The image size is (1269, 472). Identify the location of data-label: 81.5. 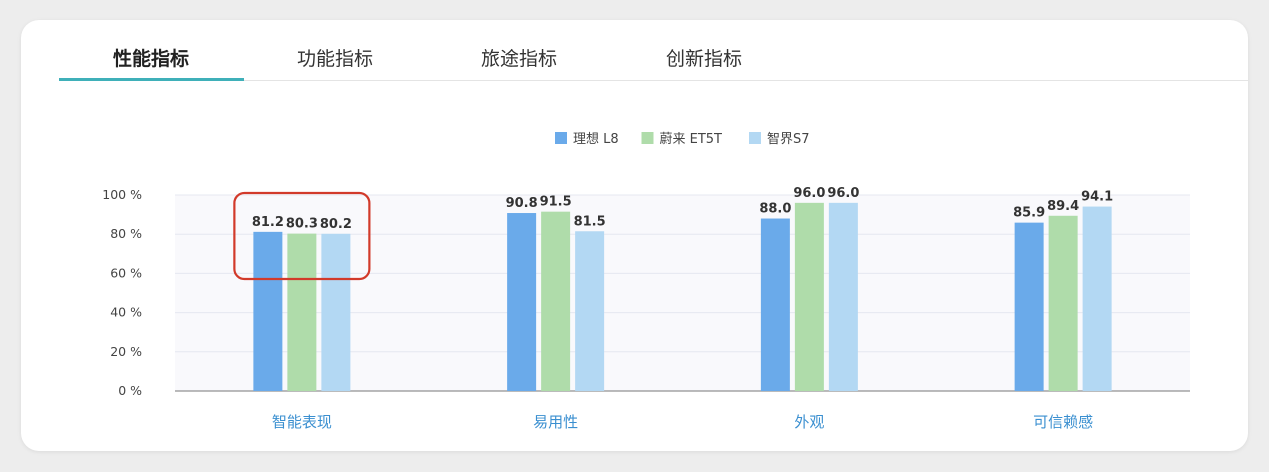
(590, 221).